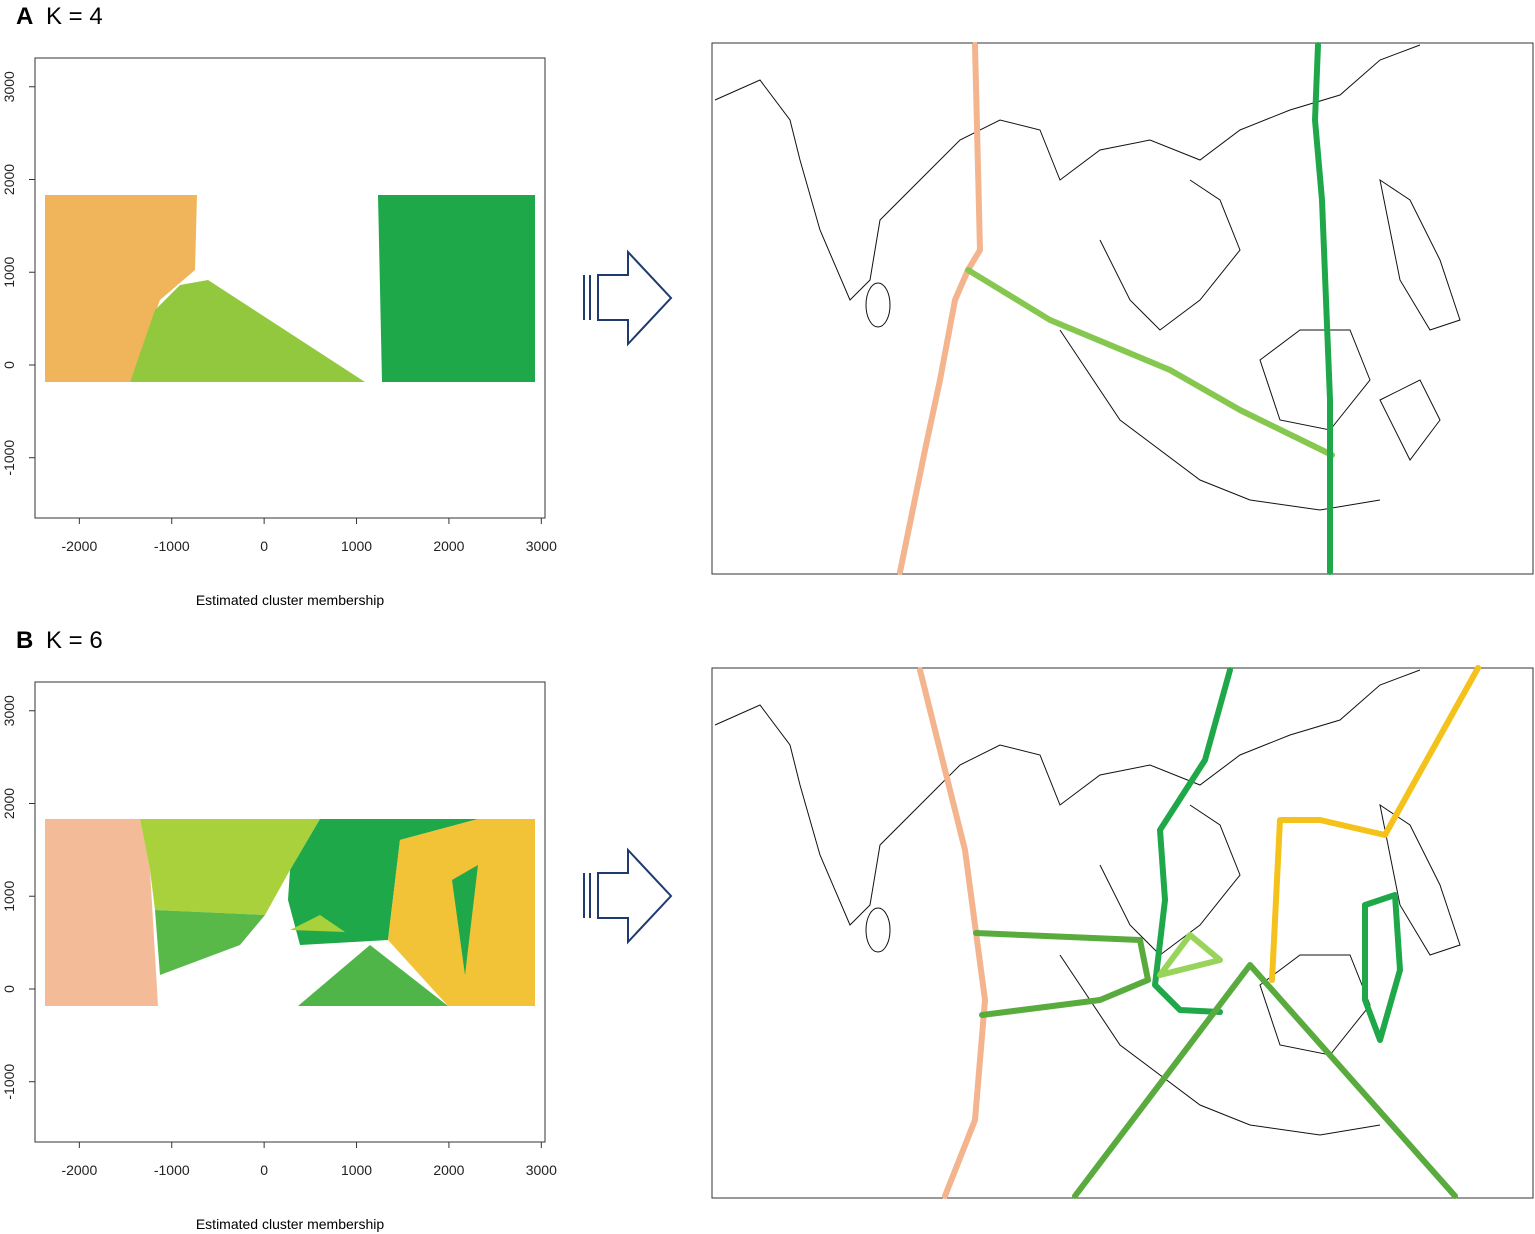  I want to click on cluster-regions-b, so click(290, 912).